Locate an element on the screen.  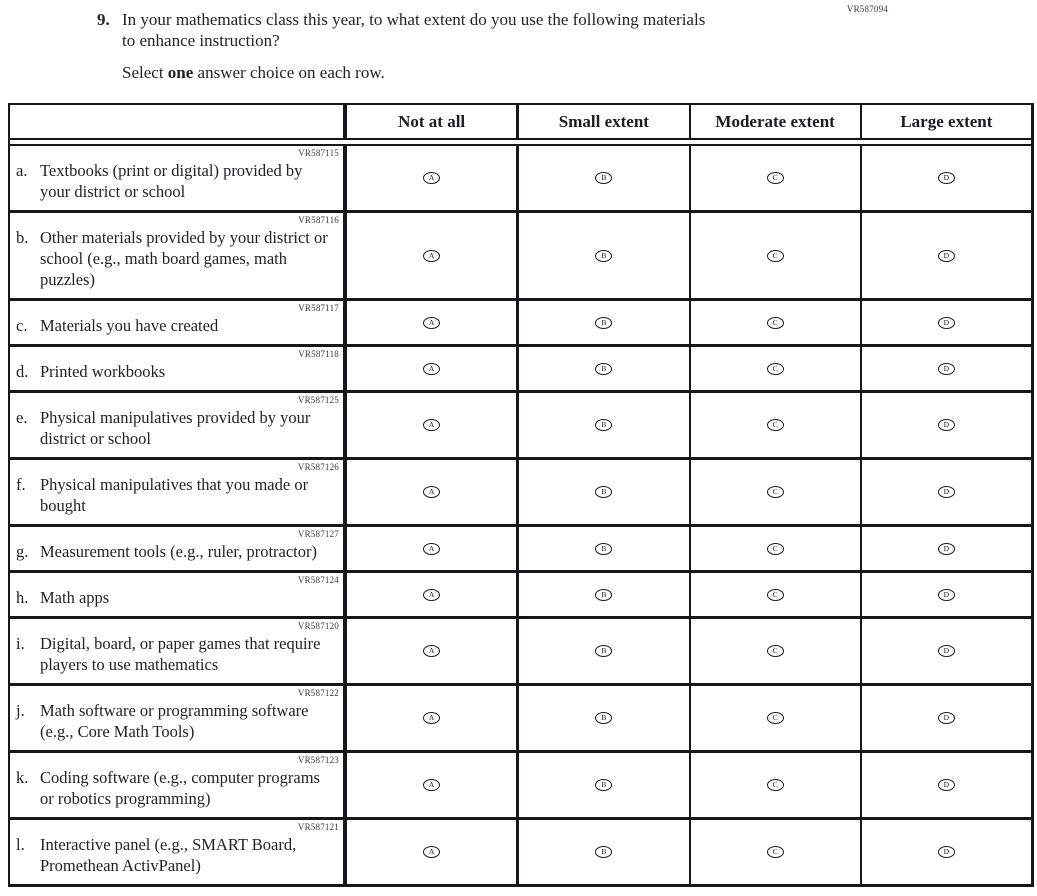
row-label-wrap: h. Math apps is located at coordinates (176, 601).